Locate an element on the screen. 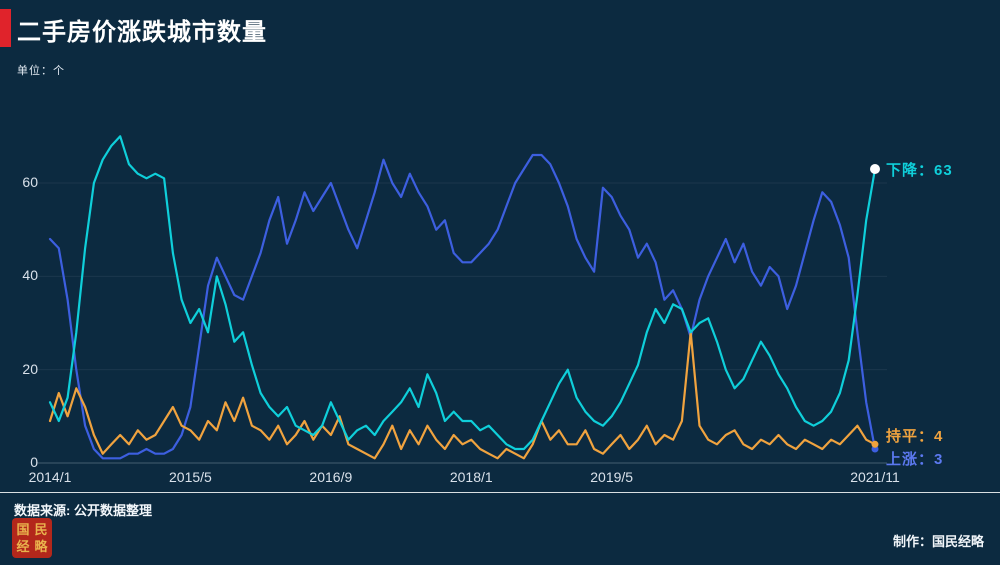 This screenshot has height=565, width=1000. page-title: 二手房价涨跌城市数量 is located at coordinates (142, 32).